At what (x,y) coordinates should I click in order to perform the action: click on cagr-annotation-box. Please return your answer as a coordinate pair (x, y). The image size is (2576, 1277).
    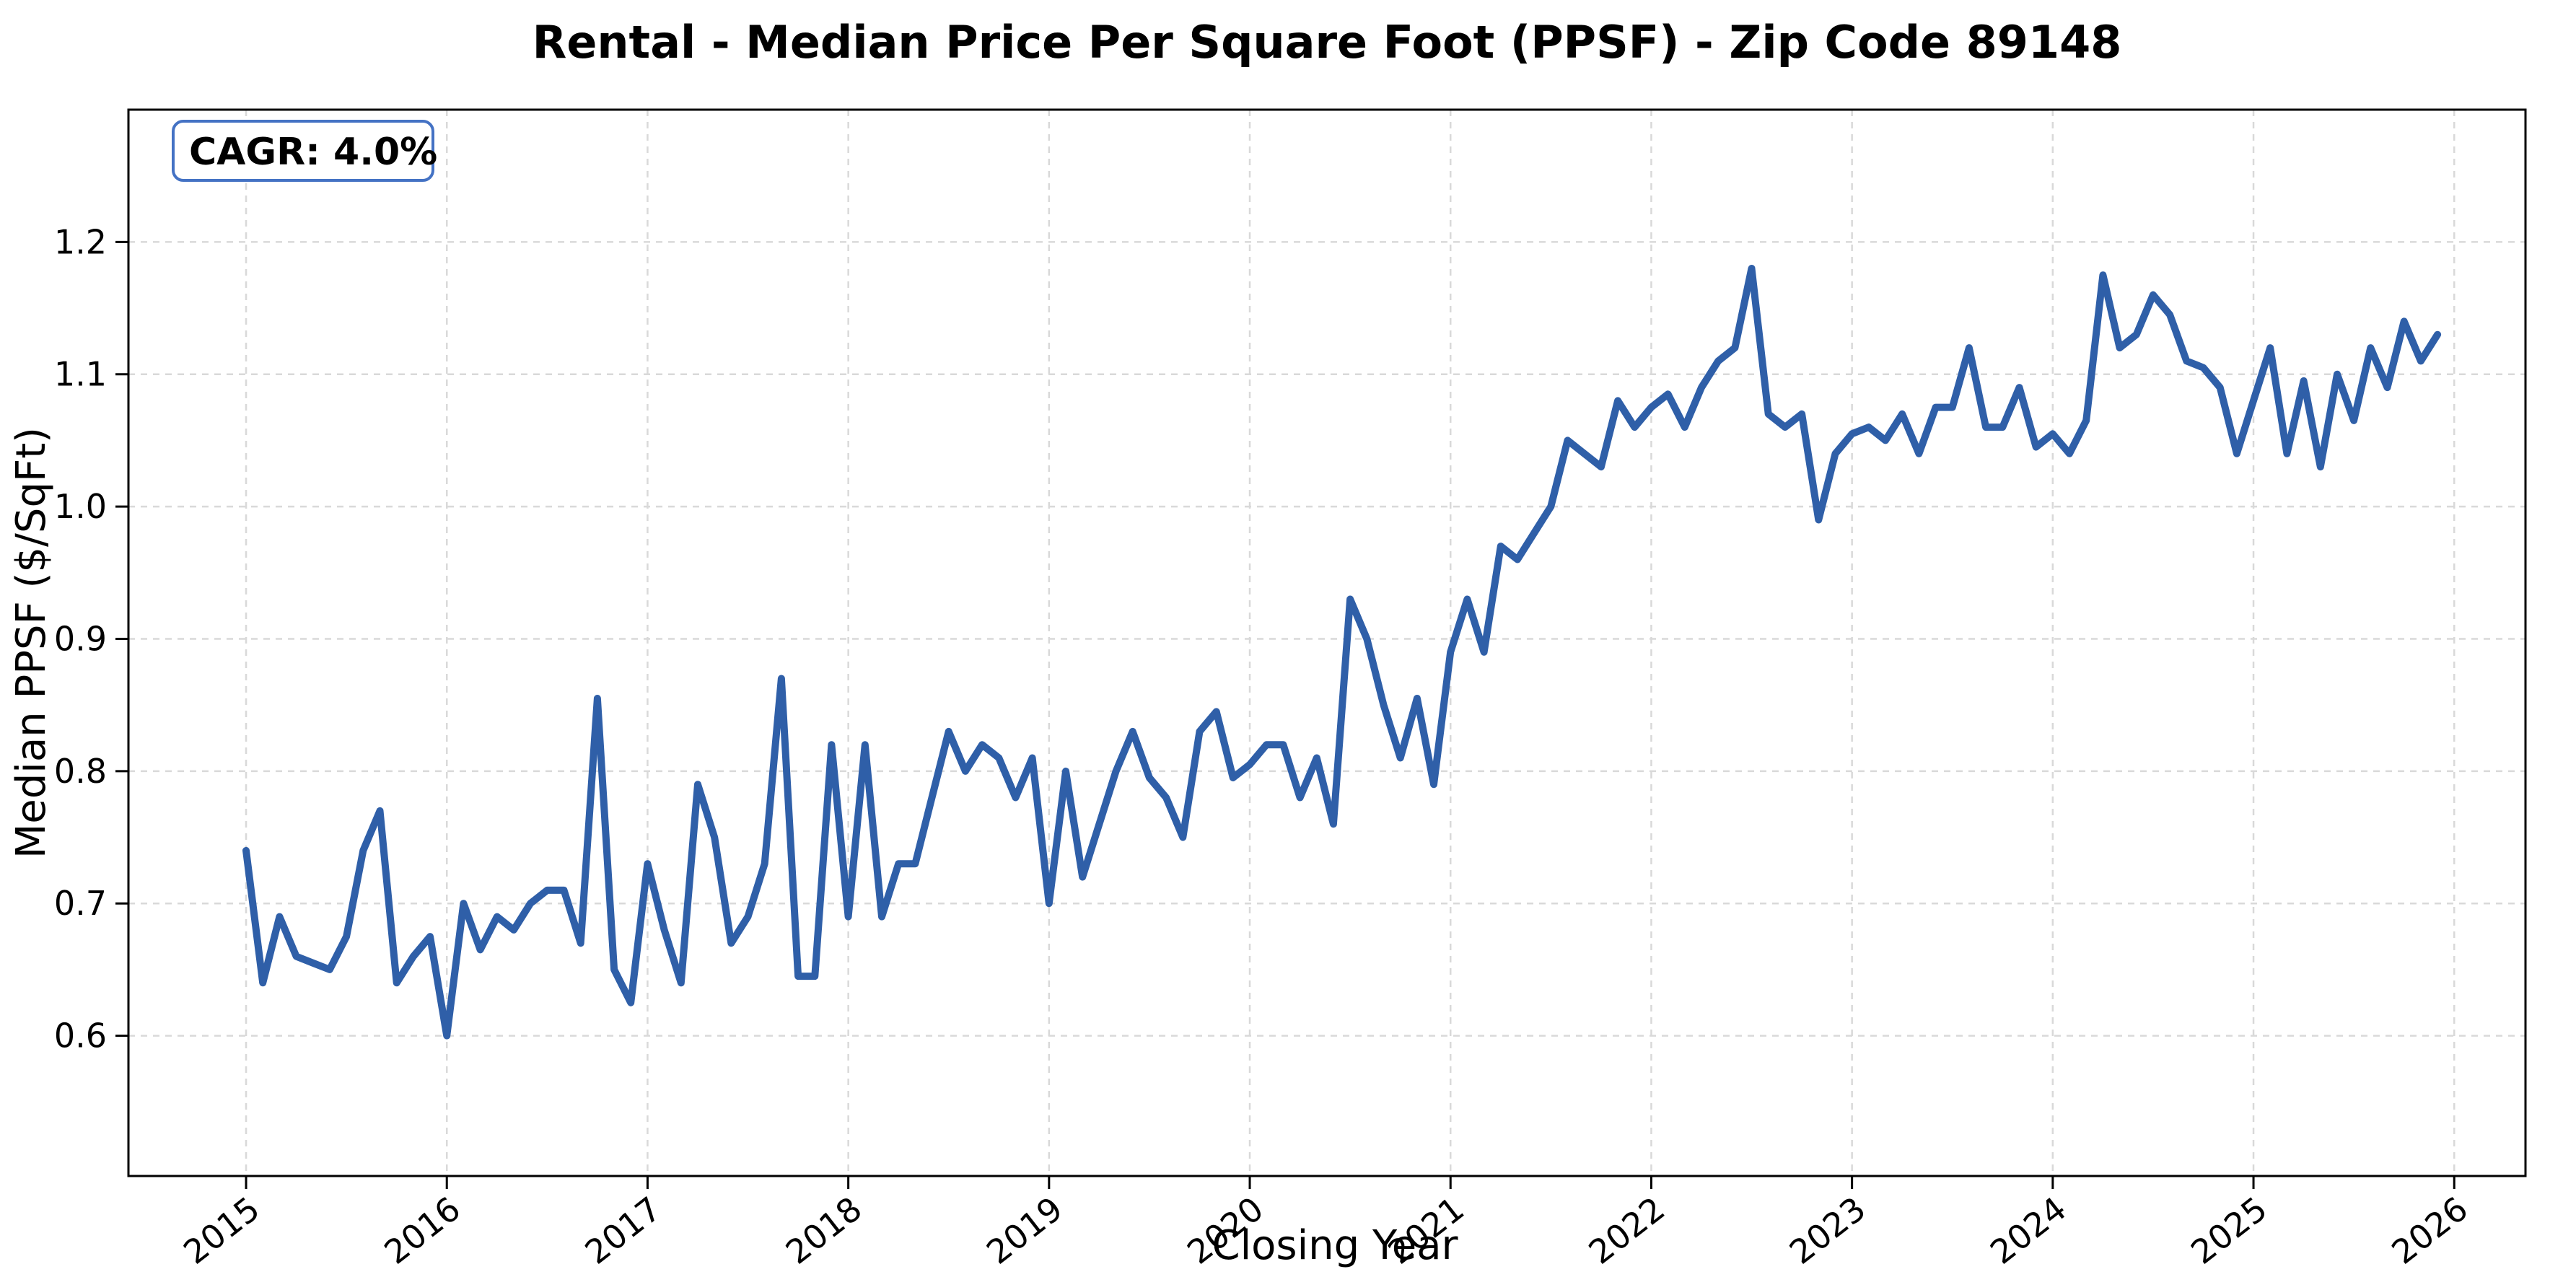
    Looking at the image, I should click on (303, 151).